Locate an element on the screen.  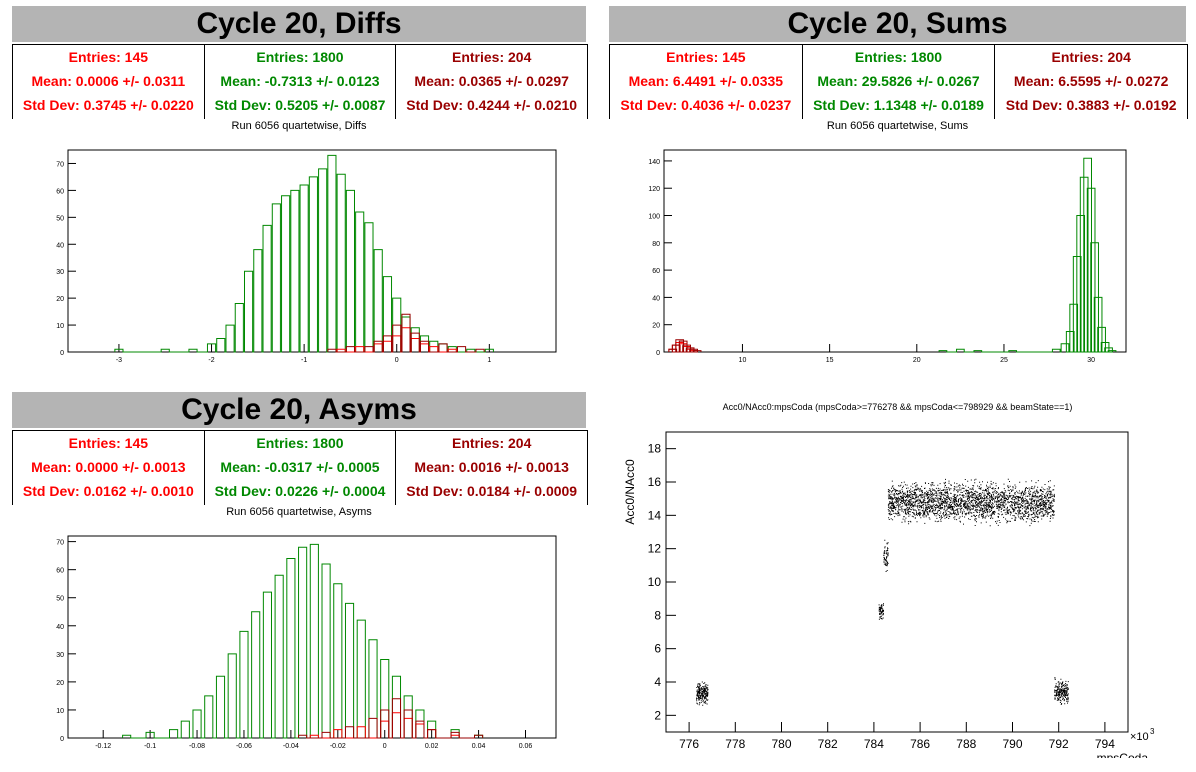
diffs-histogram: 0 10 20 30 40 50 60 70 -3 -2 -1 0 1 is located at coordinates (306, 256).